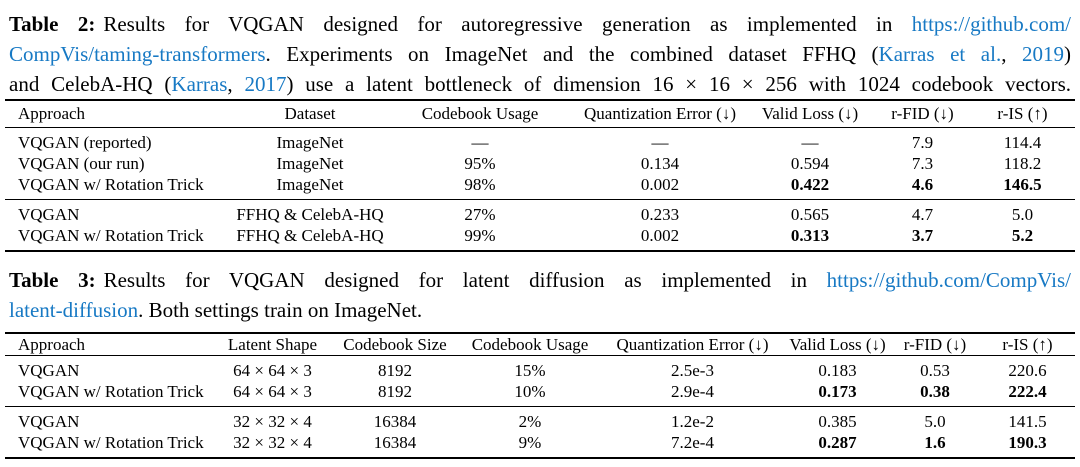  I want to click on caption-text: ), so click(1068, 54).